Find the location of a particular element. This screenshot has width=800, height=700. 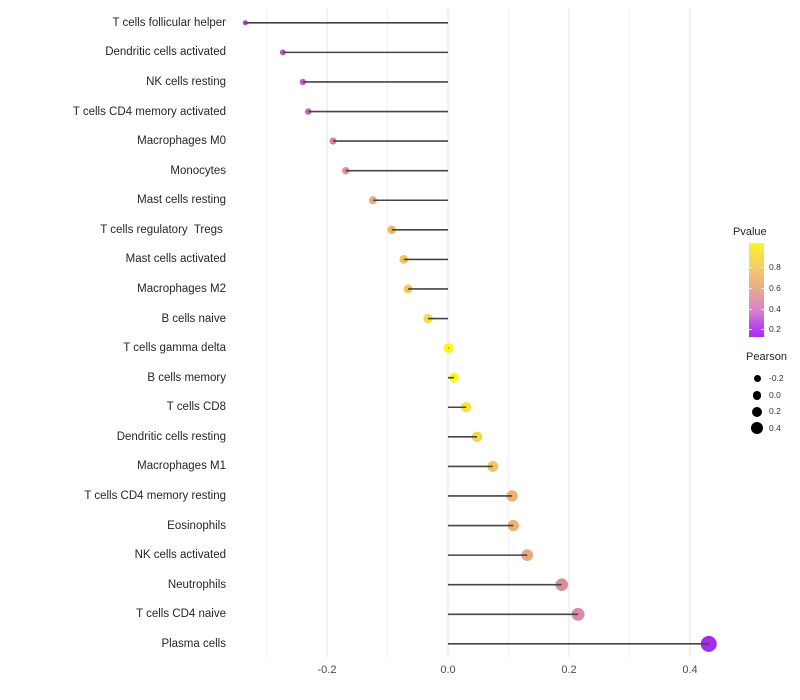

y-label-macrophages-m0: Macrophages M0 is located at coordinates (181, 141).